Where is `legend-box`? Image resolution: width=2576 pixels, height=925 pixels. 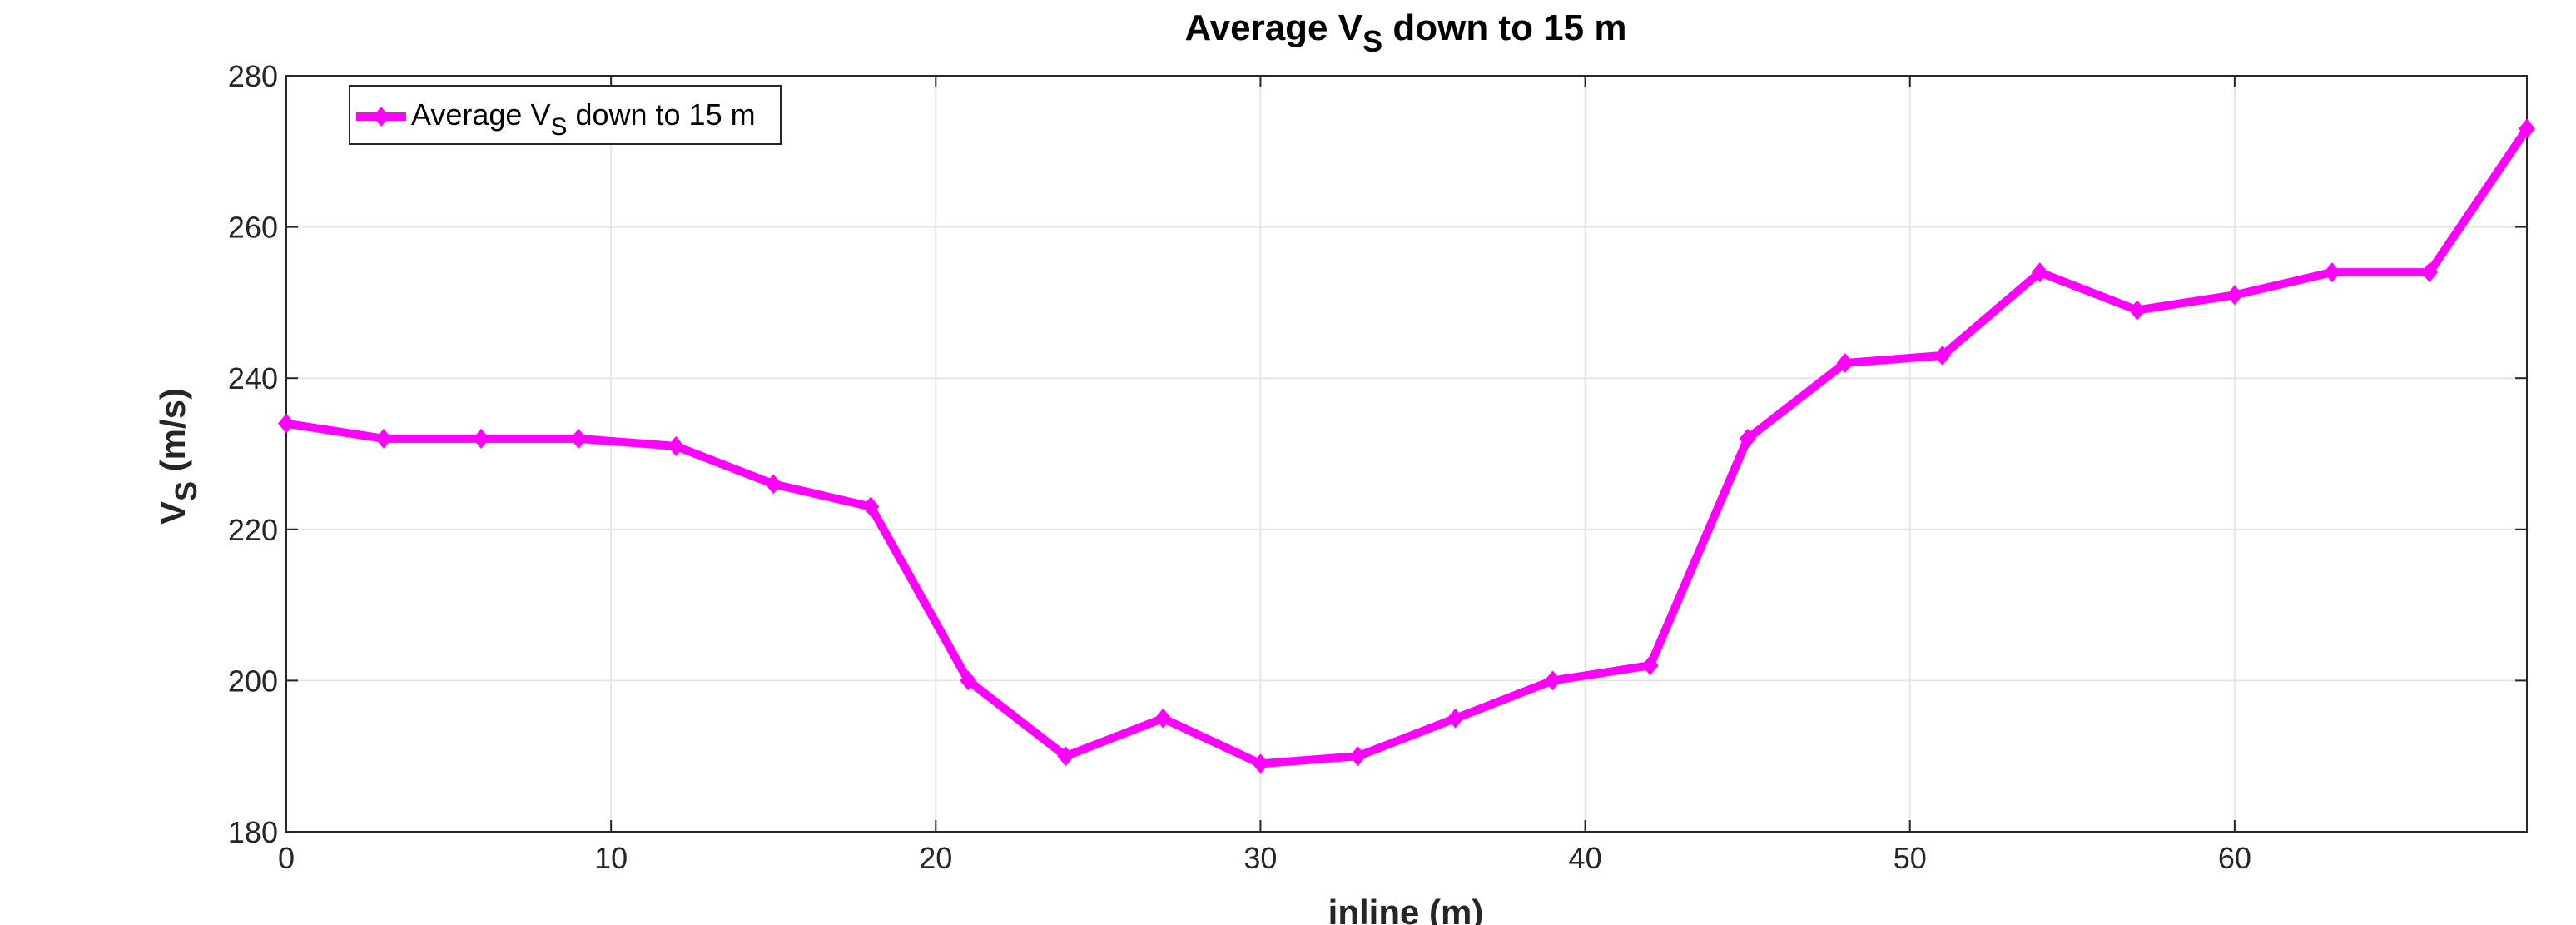 legend-box is located at coordinates (565, 115).